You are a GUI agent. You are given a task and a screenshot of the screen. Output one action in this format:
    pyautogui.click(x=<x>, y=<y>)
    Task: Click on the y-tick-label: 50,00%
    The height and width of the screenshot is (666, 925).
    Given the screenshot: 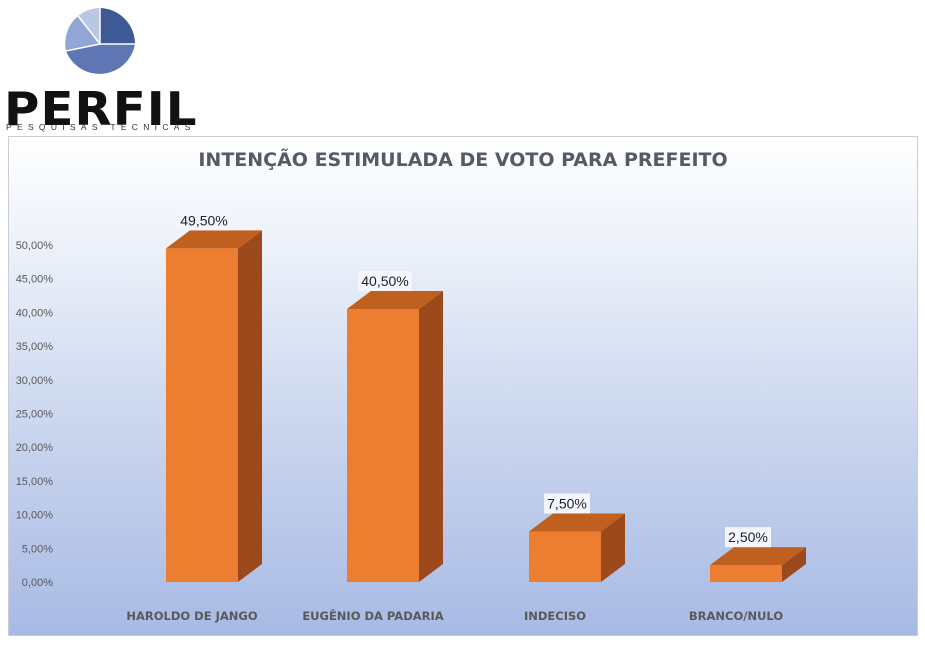 What is the action you would take?
    pyautogui.click(x=35, y=246)
    